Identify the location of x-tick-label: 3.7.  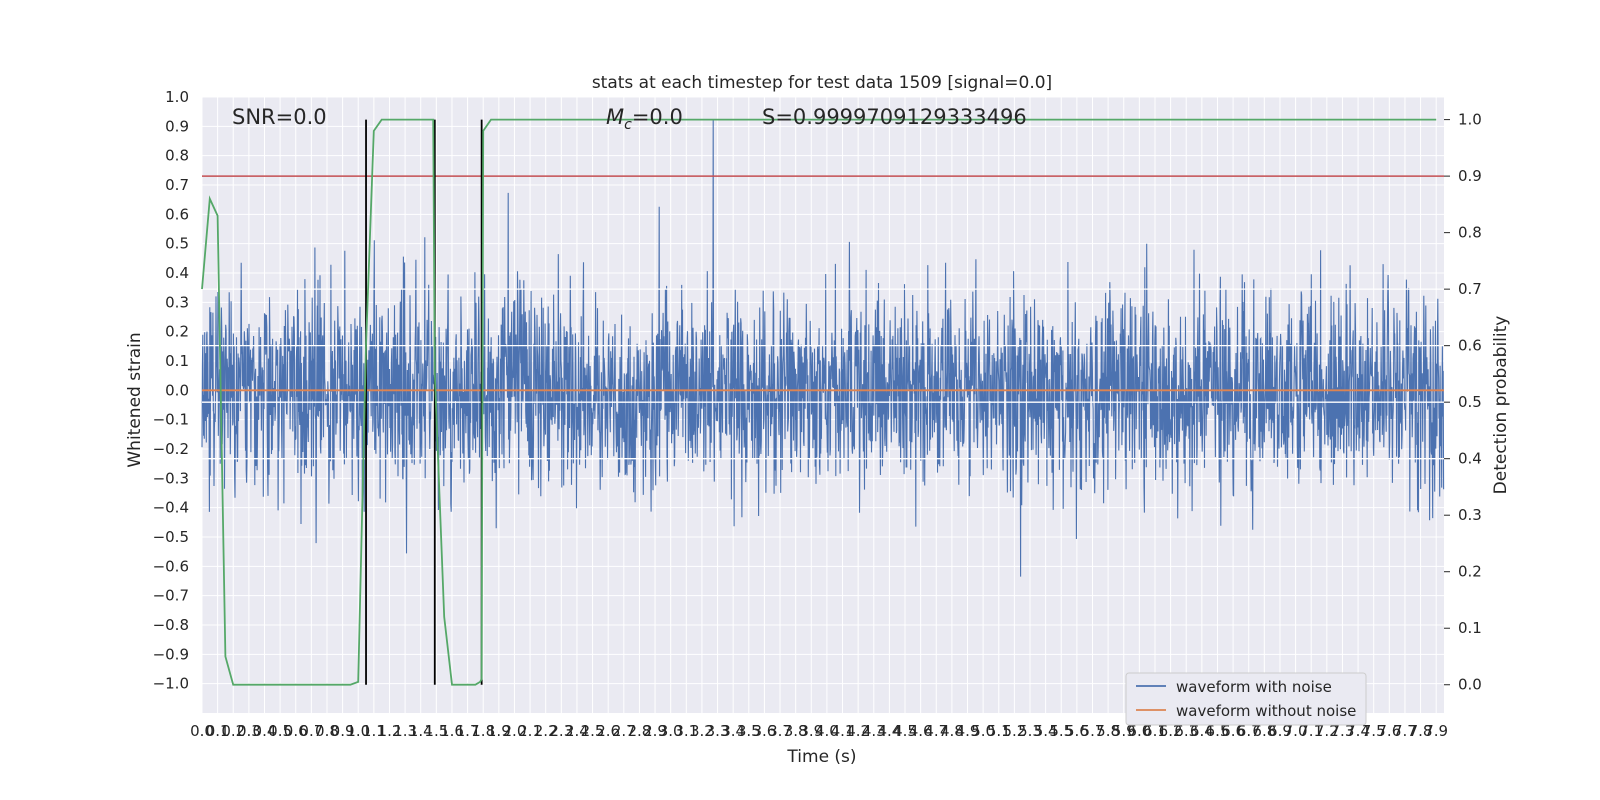
(780, 731).